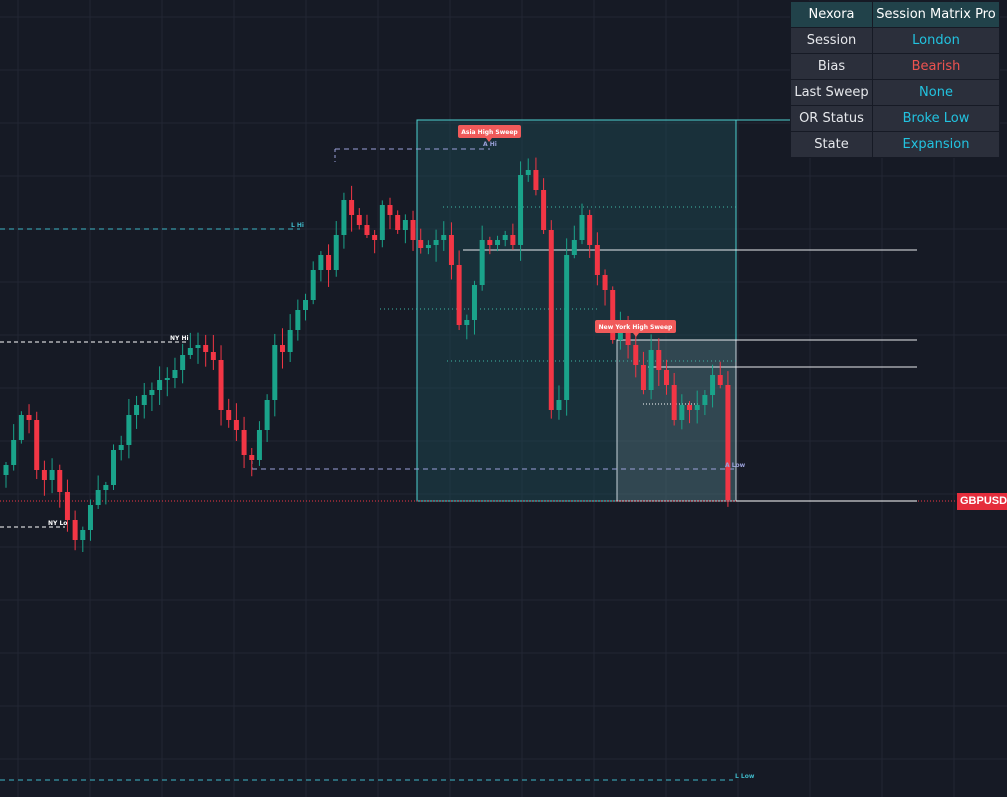 Image resolution: width=1007 pixels, height=797 pixels. What do you see at coordinates (57, 523) in the screenshot?
I see `ny-low-label: NY Lo` at bounding box center [57, 523].